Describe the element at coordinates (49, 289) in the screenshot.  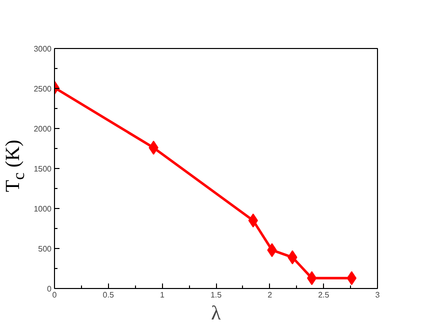
I see `y-tick-label: 0` at that location.